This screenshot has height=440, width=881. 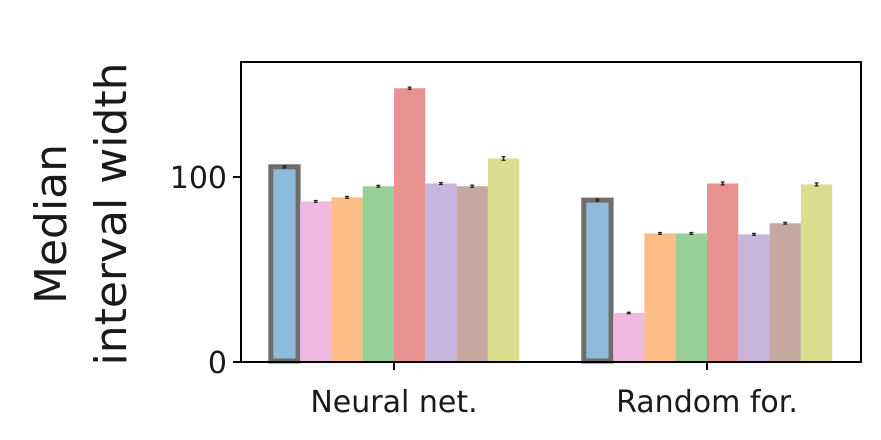 I want to click on y-tick-label-1: 100, so click(x=198, y=178).